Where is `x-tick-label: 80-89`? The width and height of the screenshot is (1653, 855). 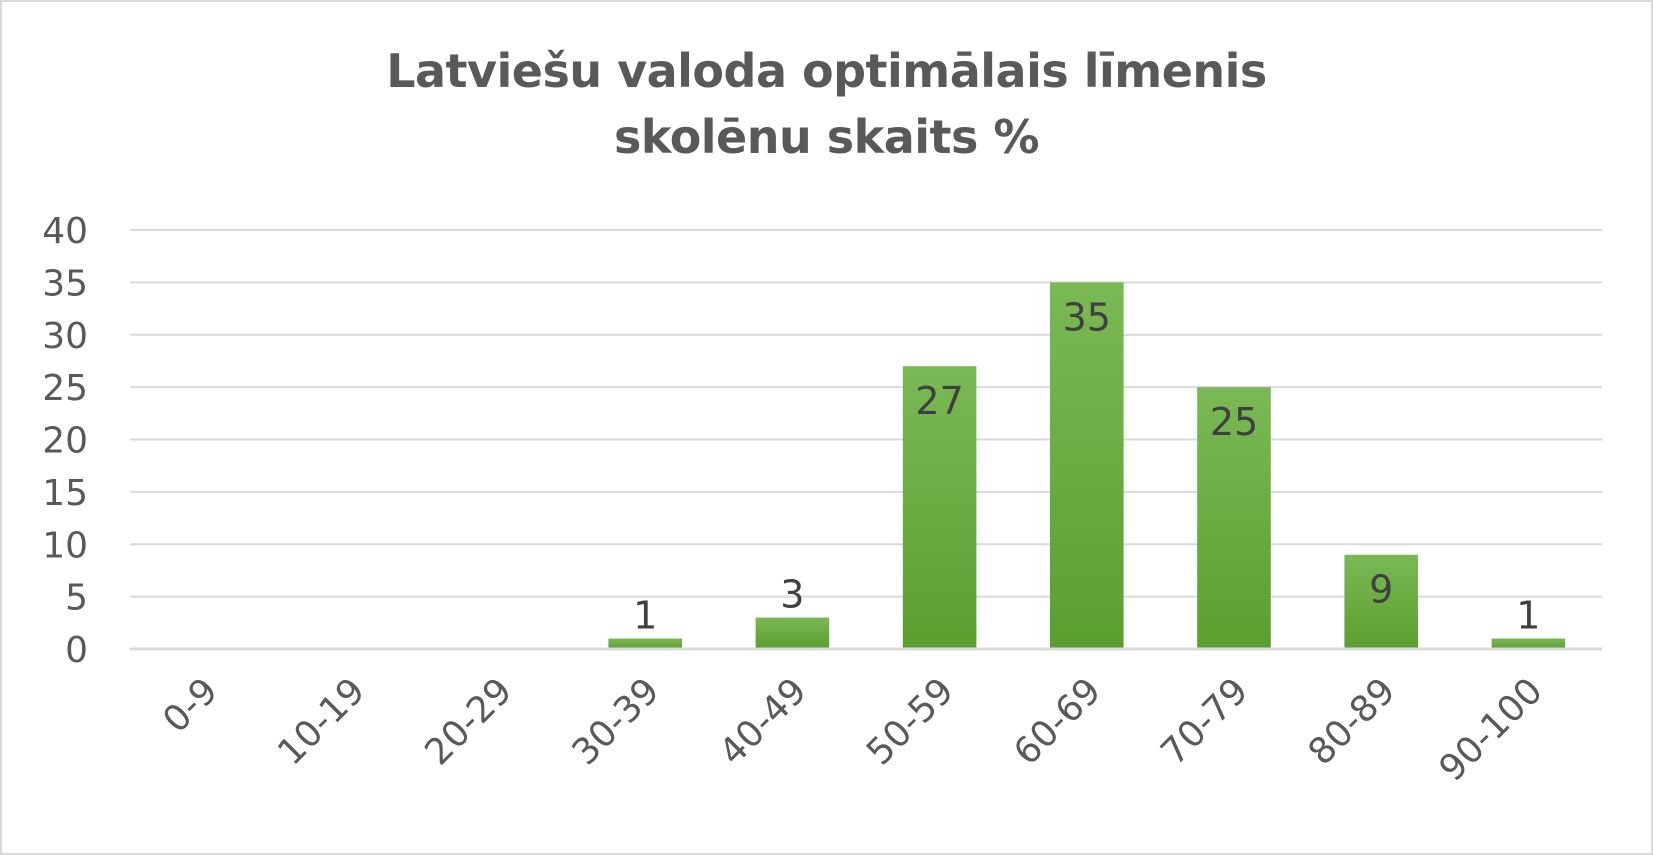
x-tick-label: 80-89 is located at coordinates (1352, 721).